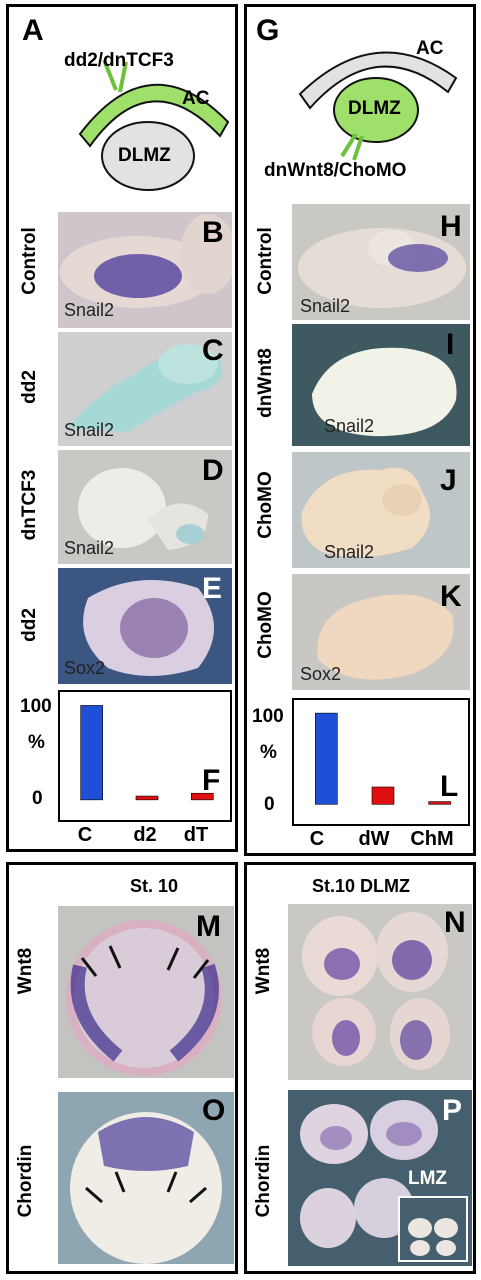 This screenshot has height=1280, width=481. Describe the element at coordinates (381, 762) in the screenshot. I see `chart-l` at that location.